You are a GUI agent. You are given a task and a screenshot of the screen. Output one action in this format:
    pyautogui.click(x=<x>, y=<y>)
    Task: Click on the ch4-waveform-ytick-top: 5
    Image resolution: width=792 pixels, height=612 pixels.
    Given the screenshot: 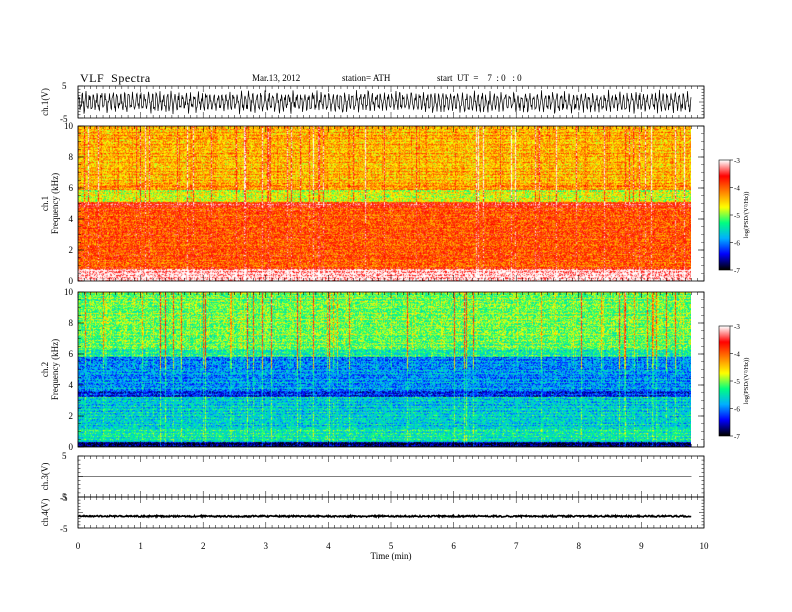 What is the action you would take?
    pyautogui.click(x=64, y=497)
    